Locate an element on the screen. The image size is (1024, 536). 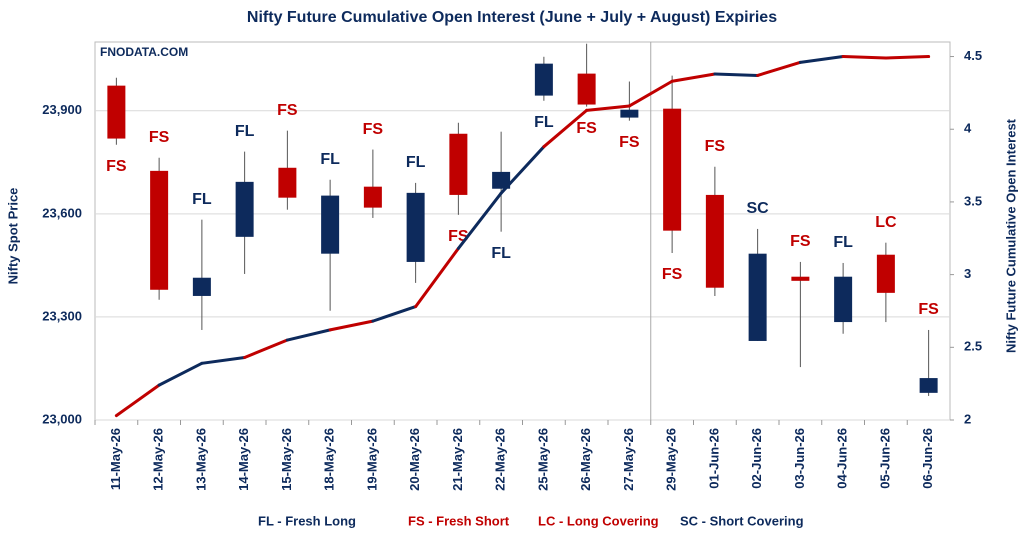
signal-label: SC is located at coordinates (758, 208).